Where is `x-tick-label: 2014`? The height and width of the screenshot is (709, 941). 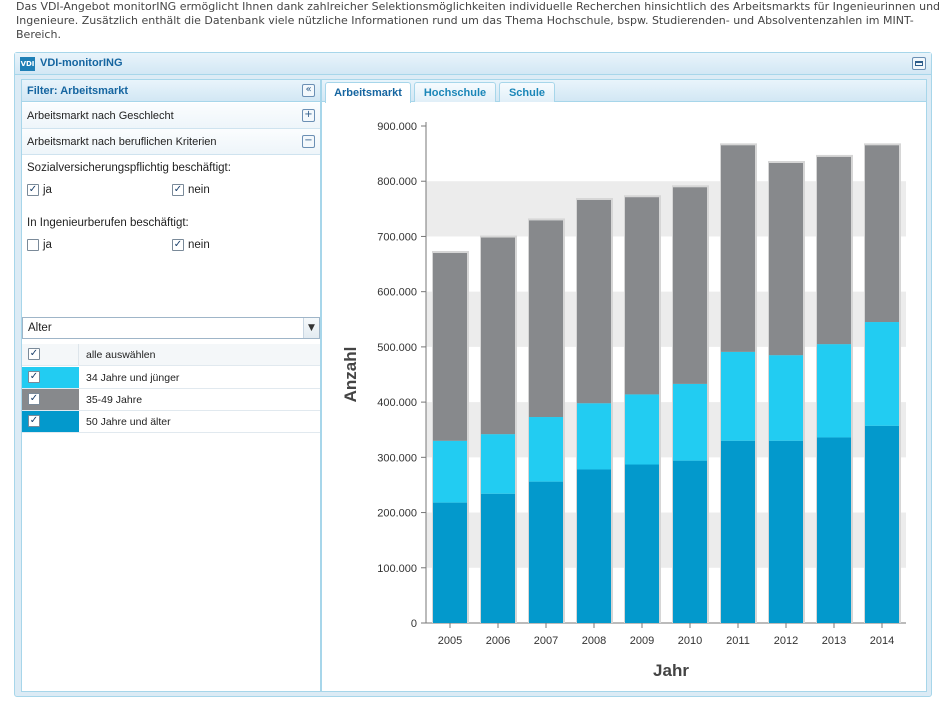 x-tick-label: 2014 is located at coordinates (882, 641).